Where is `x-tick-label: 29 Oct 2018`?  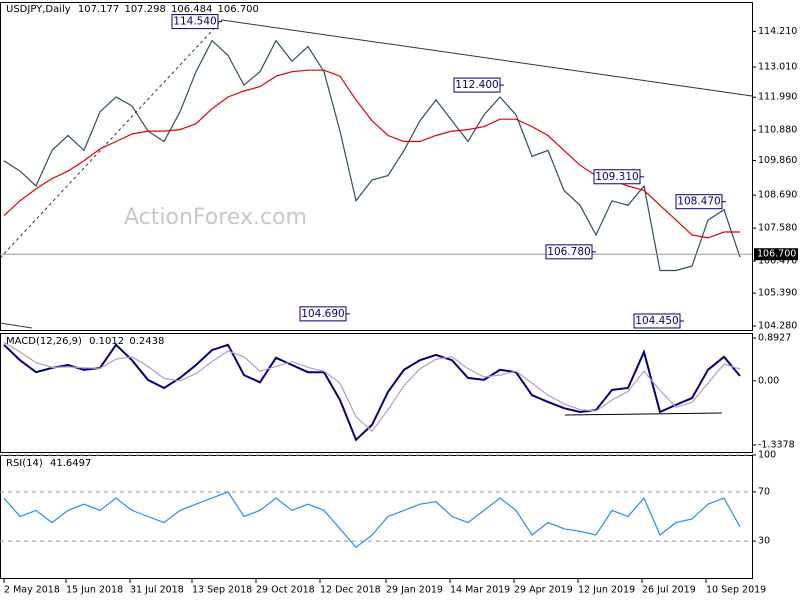 x-tick-label: 29 Oct 2018 is located at coordinates (285, 590).